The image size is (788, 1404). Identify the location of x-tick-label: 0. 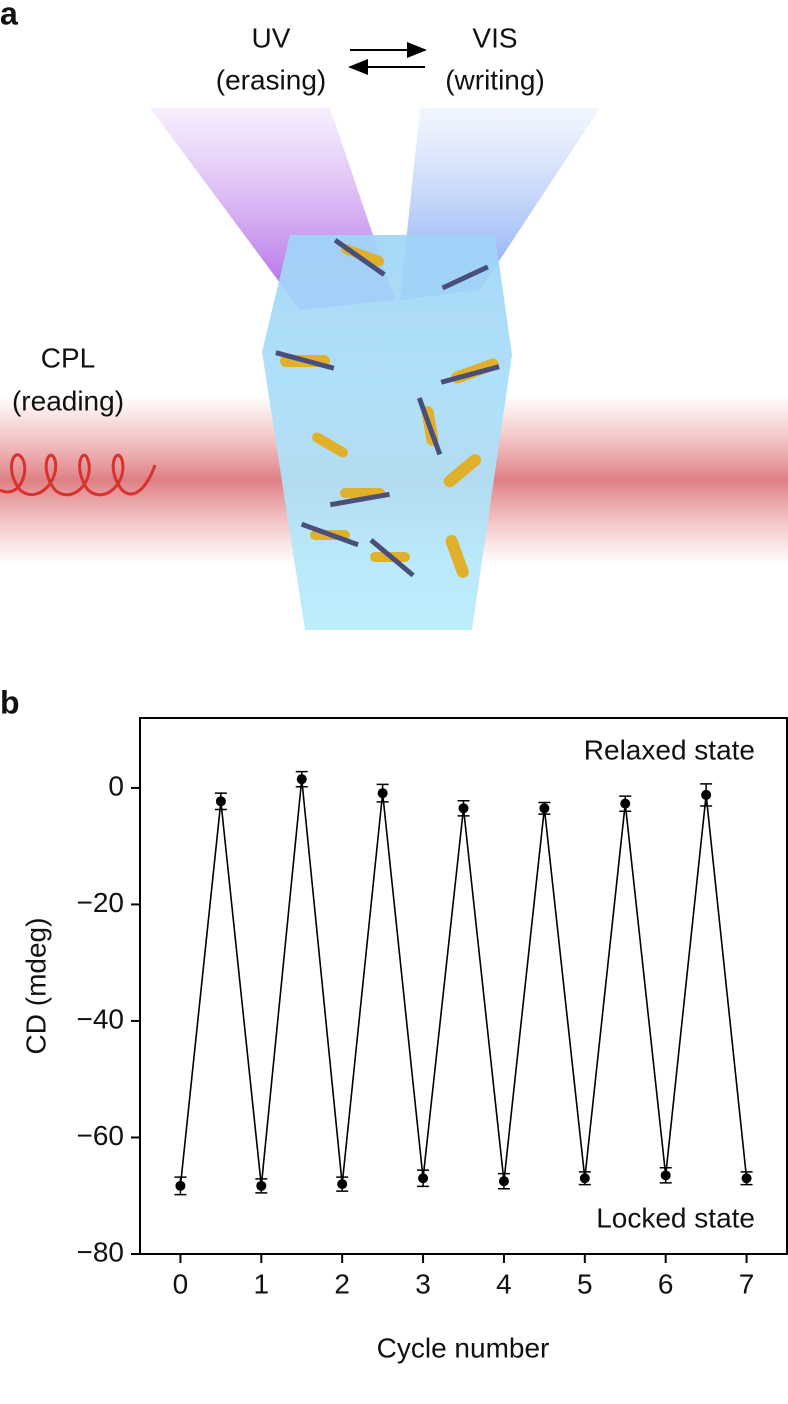
(181, 1283).